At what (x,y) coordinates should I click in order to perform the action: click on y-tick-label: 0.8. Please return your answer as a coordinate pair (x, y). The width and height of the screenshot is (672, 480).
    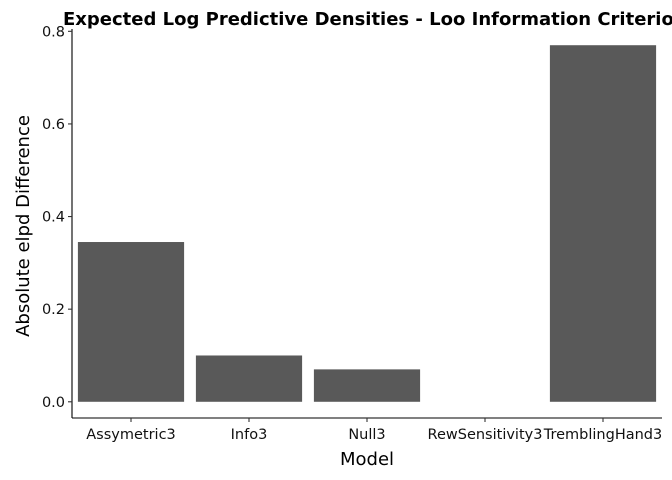
    Looking at the image, I should click on (53, 32).